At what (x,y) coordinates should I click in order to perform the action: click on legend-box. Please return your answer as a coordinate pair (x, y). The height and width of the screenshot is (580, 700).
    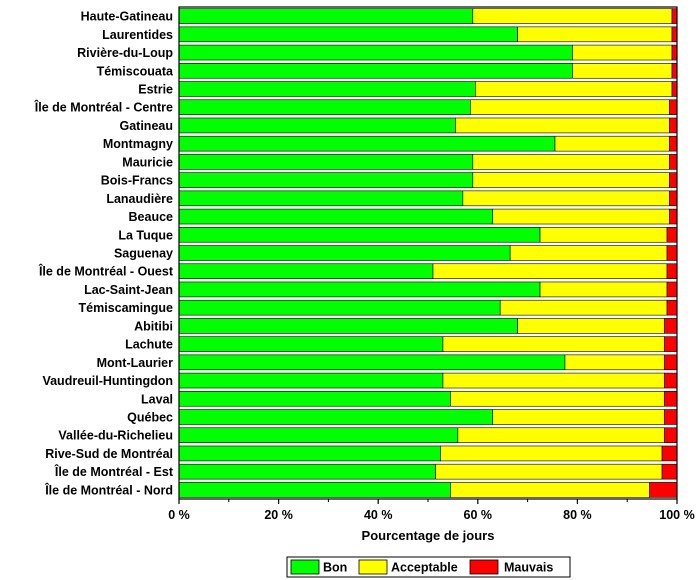
    Looking at the image, I should click on (428, 567).